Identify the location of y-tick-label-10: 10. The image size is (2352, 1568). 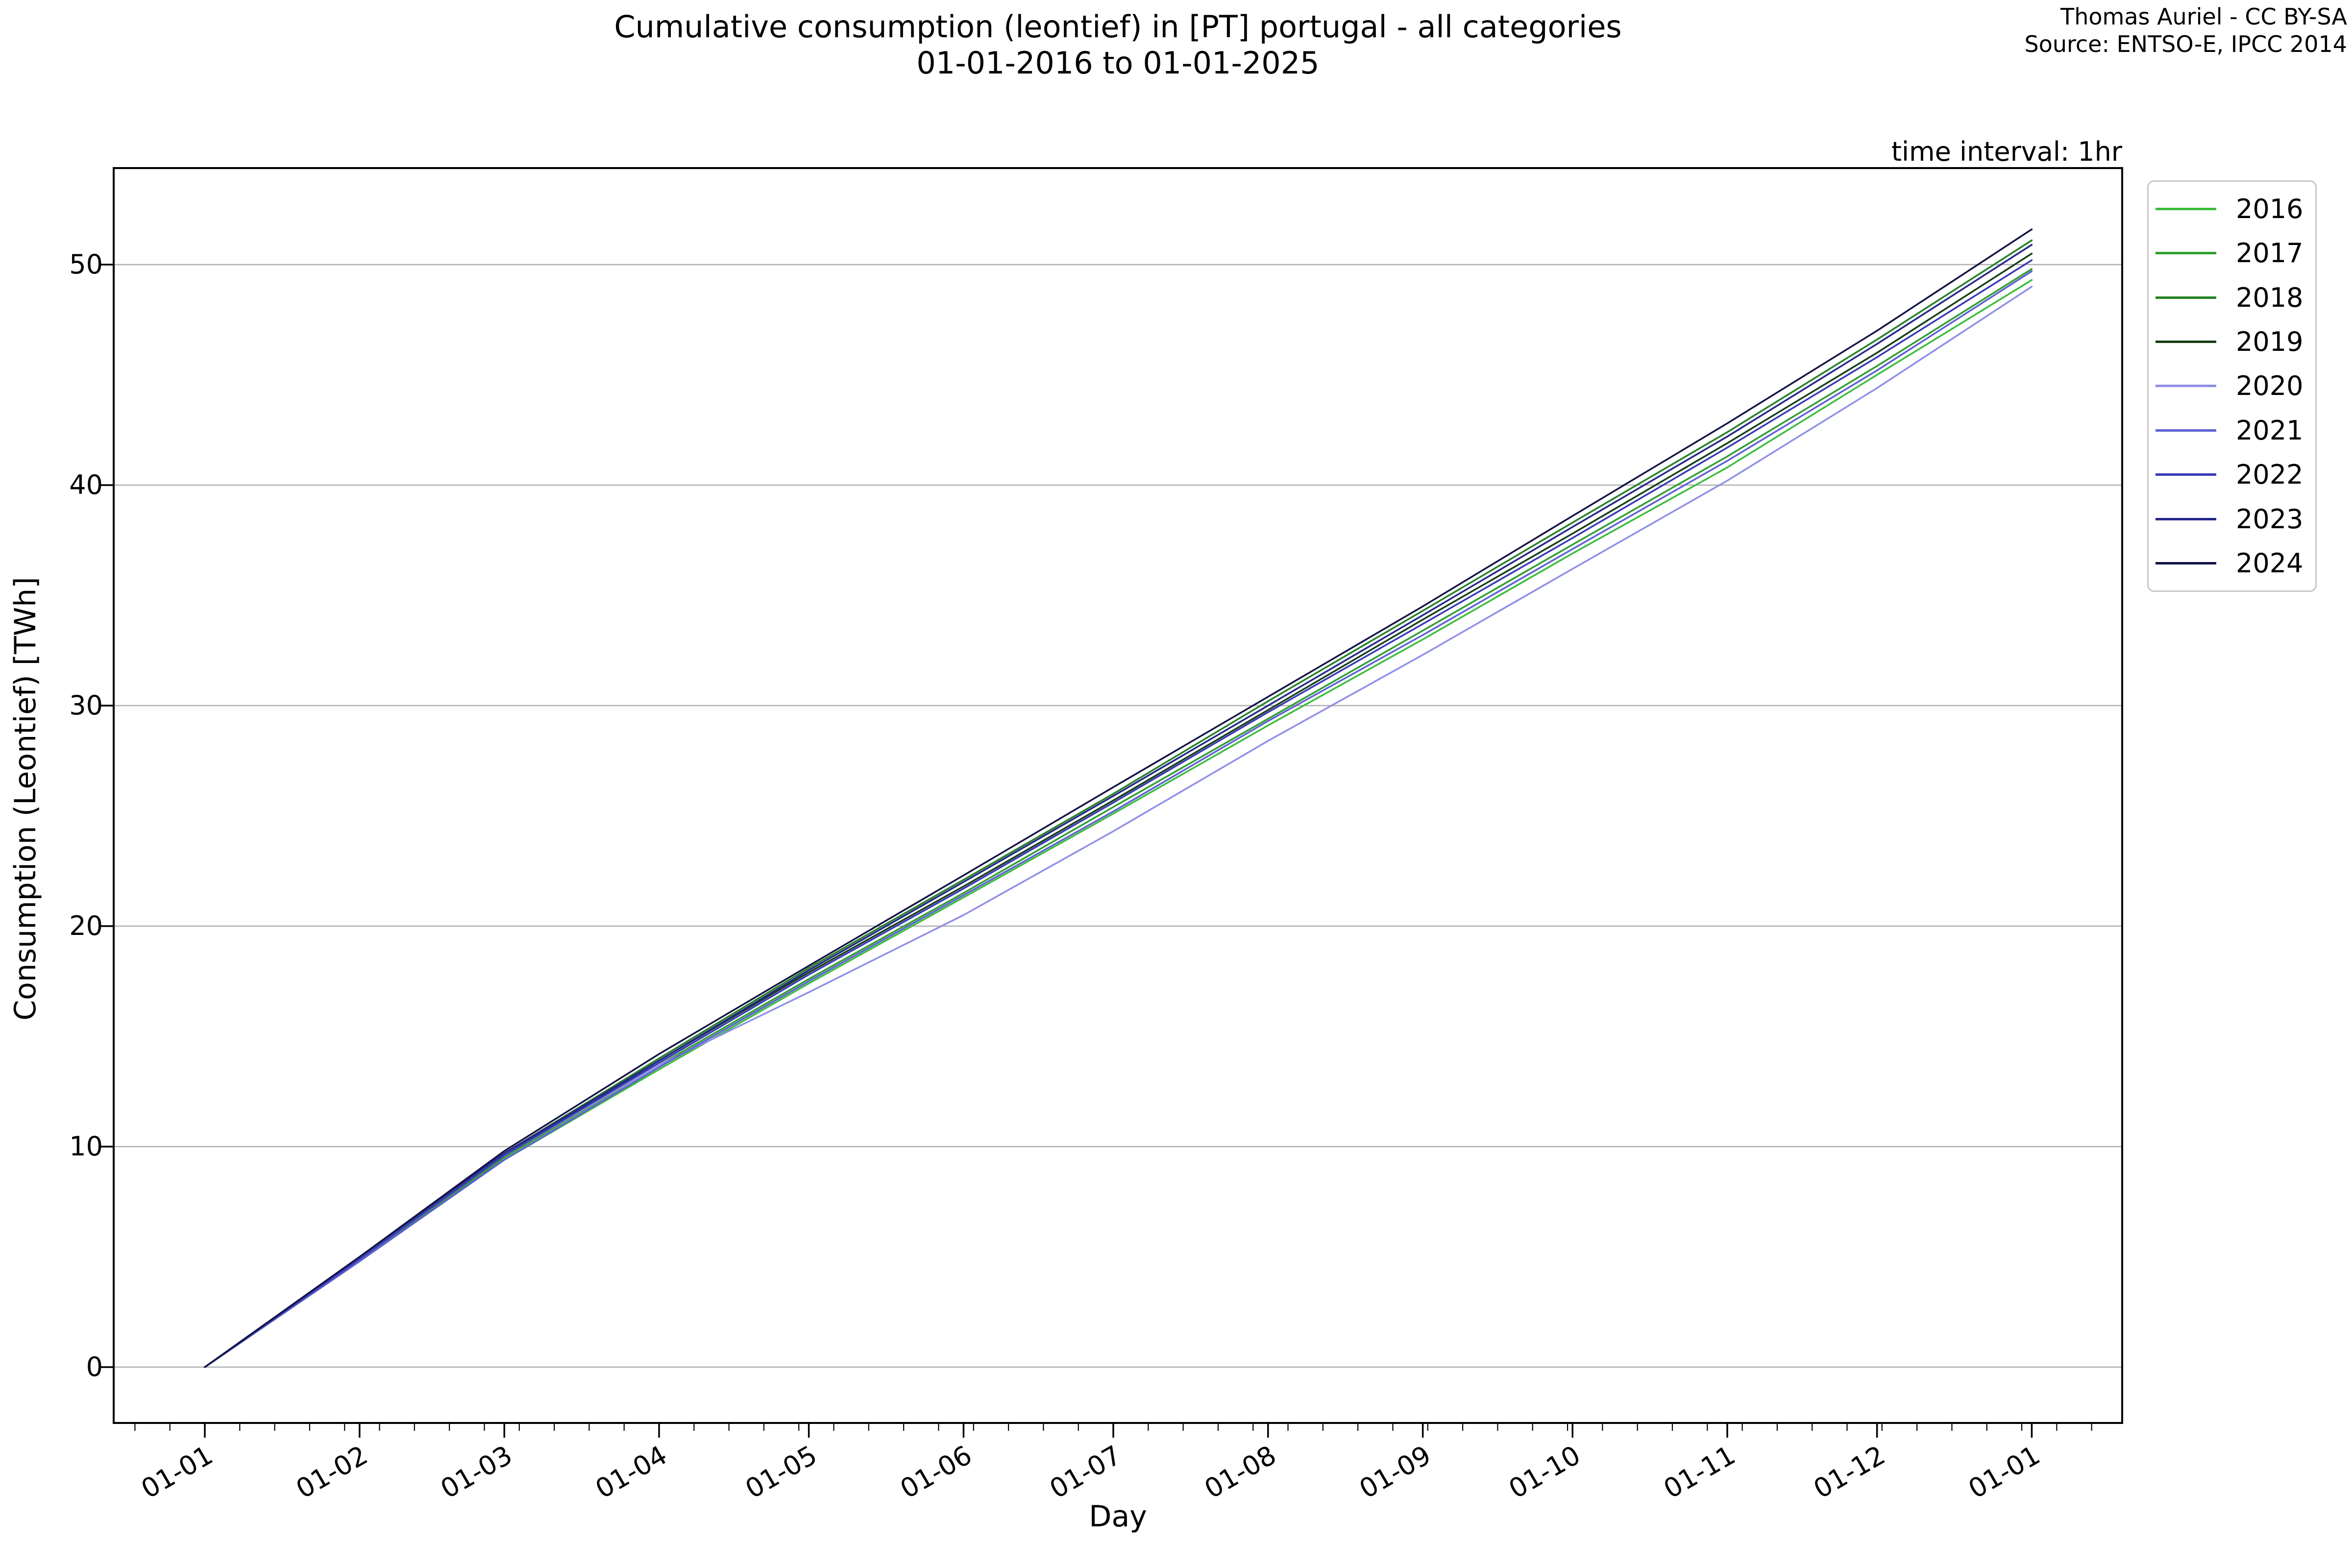
(86, 1146).